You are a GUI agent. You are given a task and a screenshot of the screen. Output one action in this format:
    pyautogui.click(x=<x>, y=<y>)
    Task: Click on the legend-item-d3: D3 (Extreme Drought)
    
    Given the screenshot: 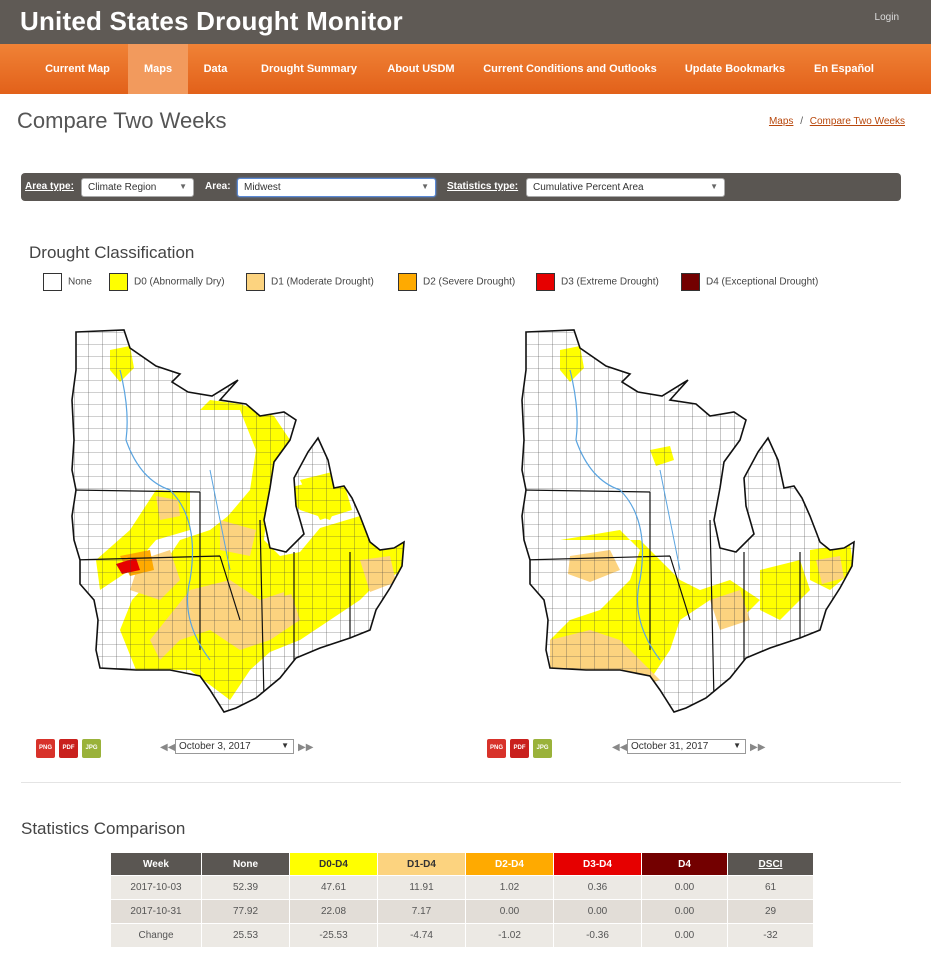 What is the action you would take?
    pyautogui.click(x=597, y=282)
    